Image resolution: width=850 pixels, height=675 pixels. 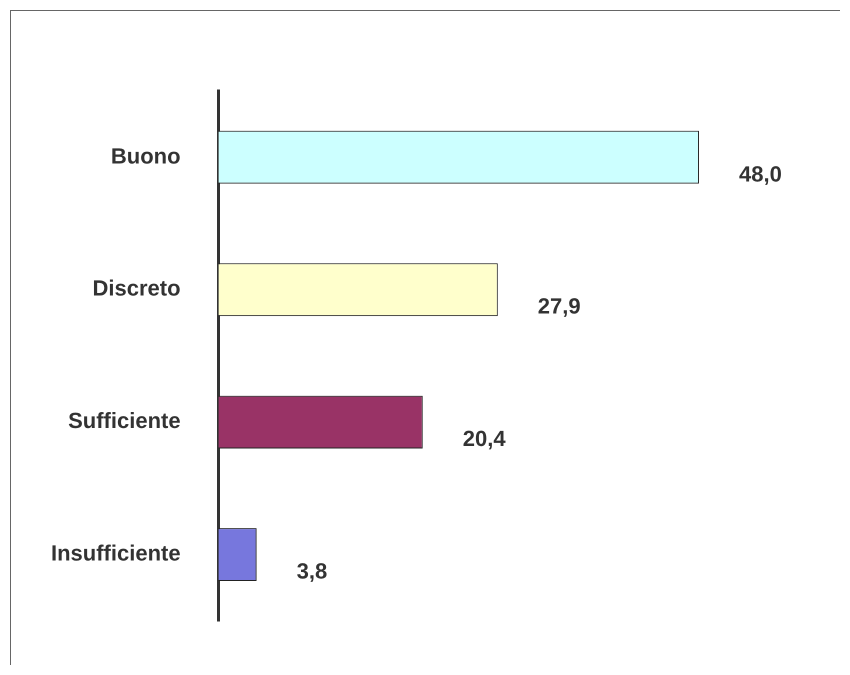 I want to click on y-tick-label: Buono, so click(x=145, y=155).